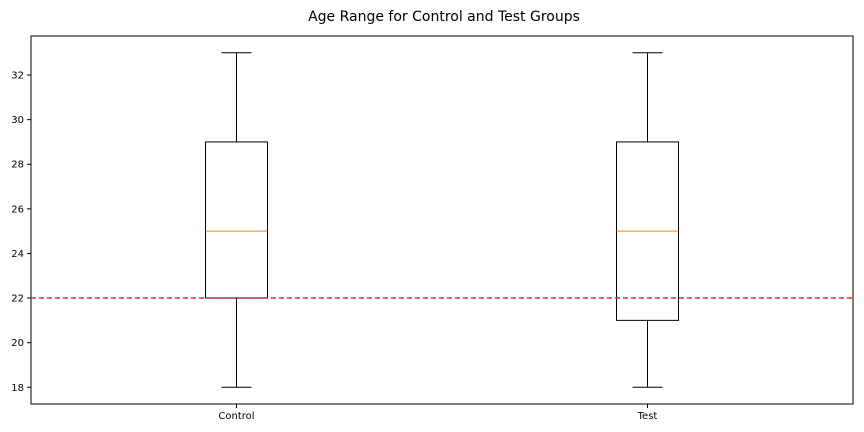 The width and height of the screenshot is (864, 432). What do you see at coordinates (17, 343) in the screenshot?
I see `y-tick-label: 20` at bounding box center [17, 343].